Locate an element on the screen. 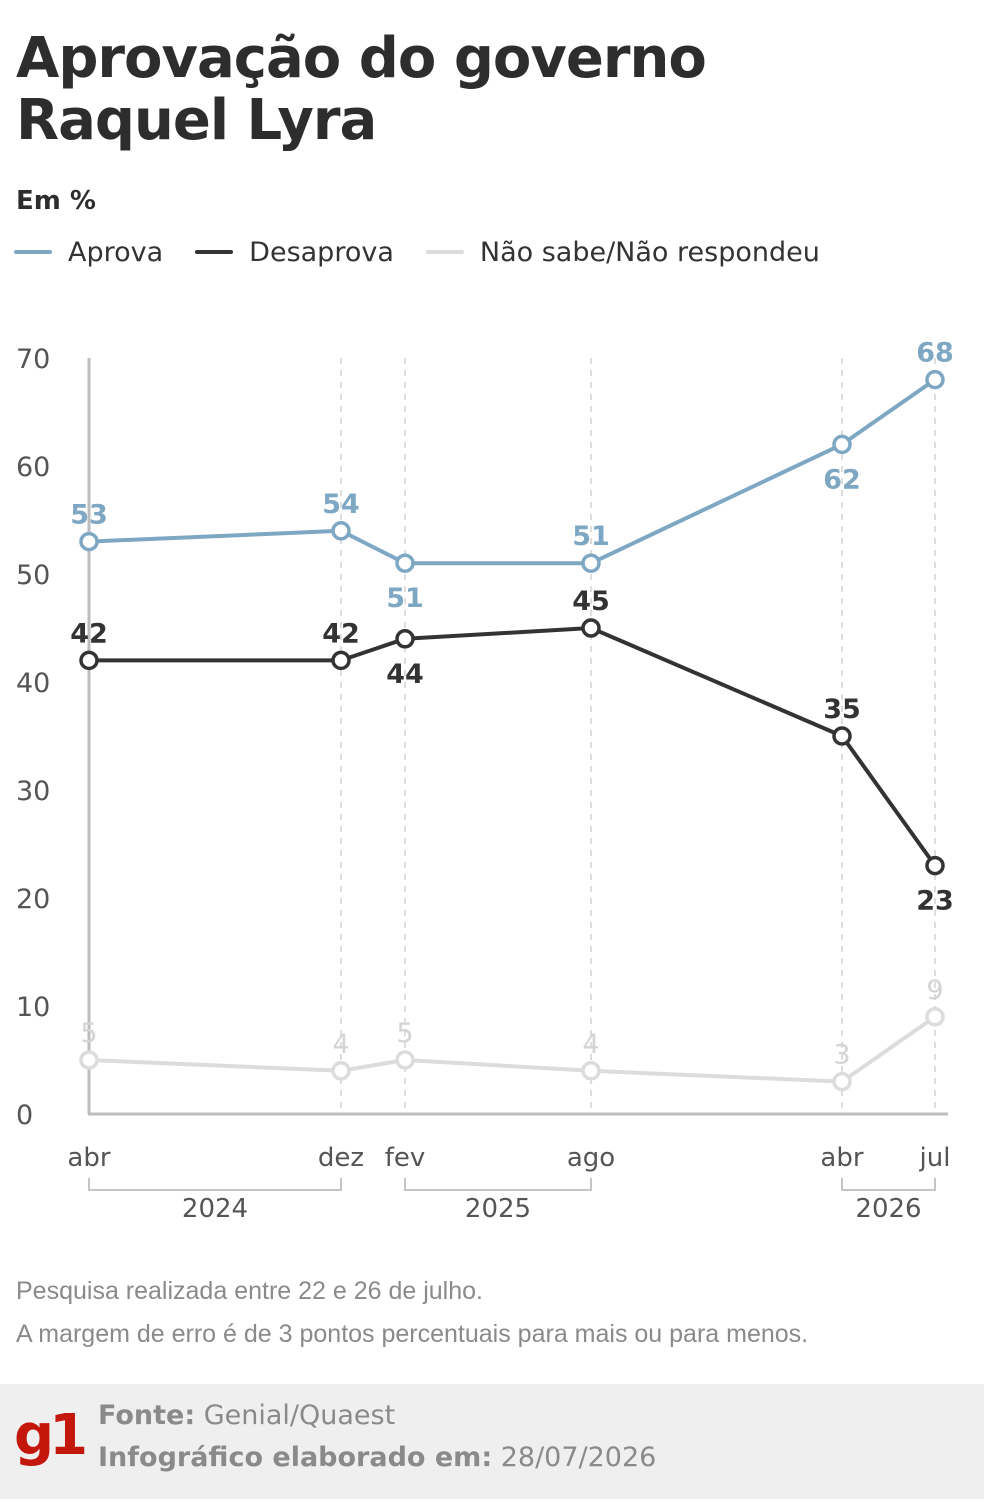 The image size is (984, 1499). series-0-data-label-0: 53 is located at coordinates (89, 515).